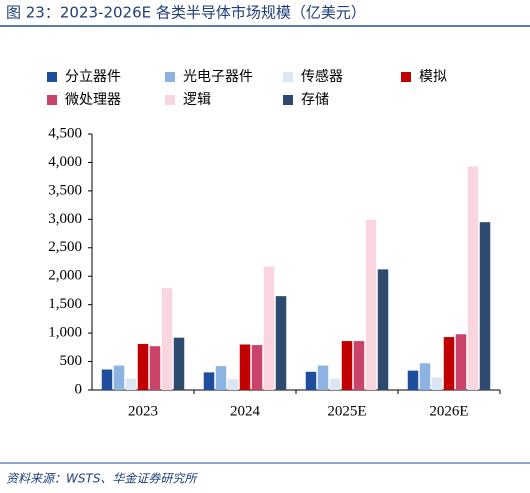 The image size is (530, 493). I want to click on legend-label: 传感器, so click(322, 76).